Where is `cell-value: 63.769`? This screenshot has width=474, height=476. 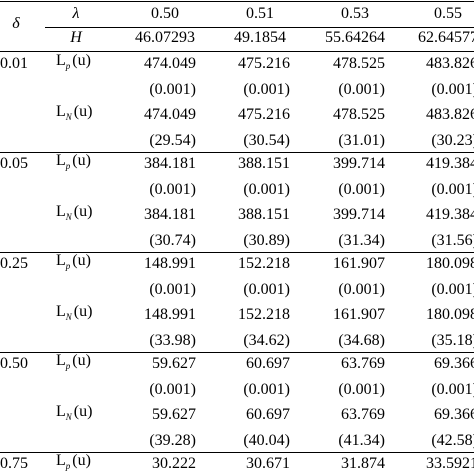
cell-value: 63.769 is located at coordinates (363, 414).